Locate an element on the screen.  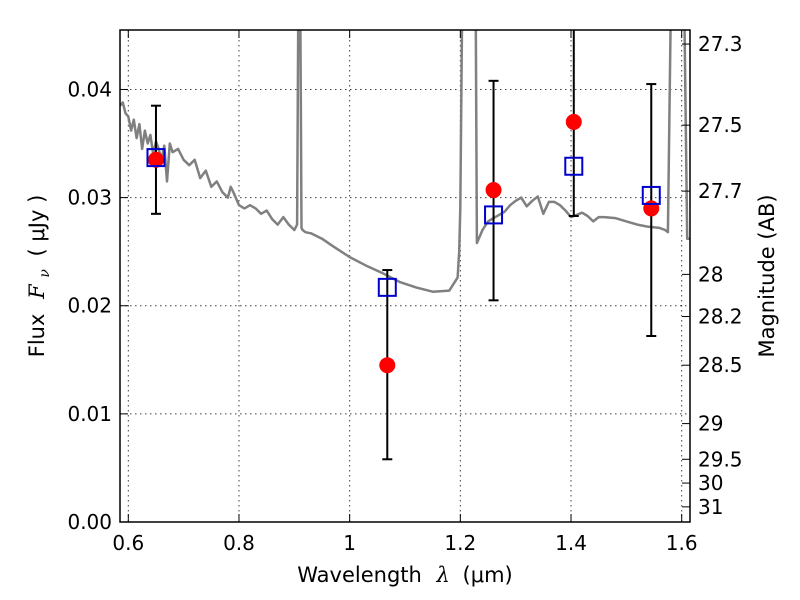
right-tick-label: 29.5 is located at coordinates (720, 459).